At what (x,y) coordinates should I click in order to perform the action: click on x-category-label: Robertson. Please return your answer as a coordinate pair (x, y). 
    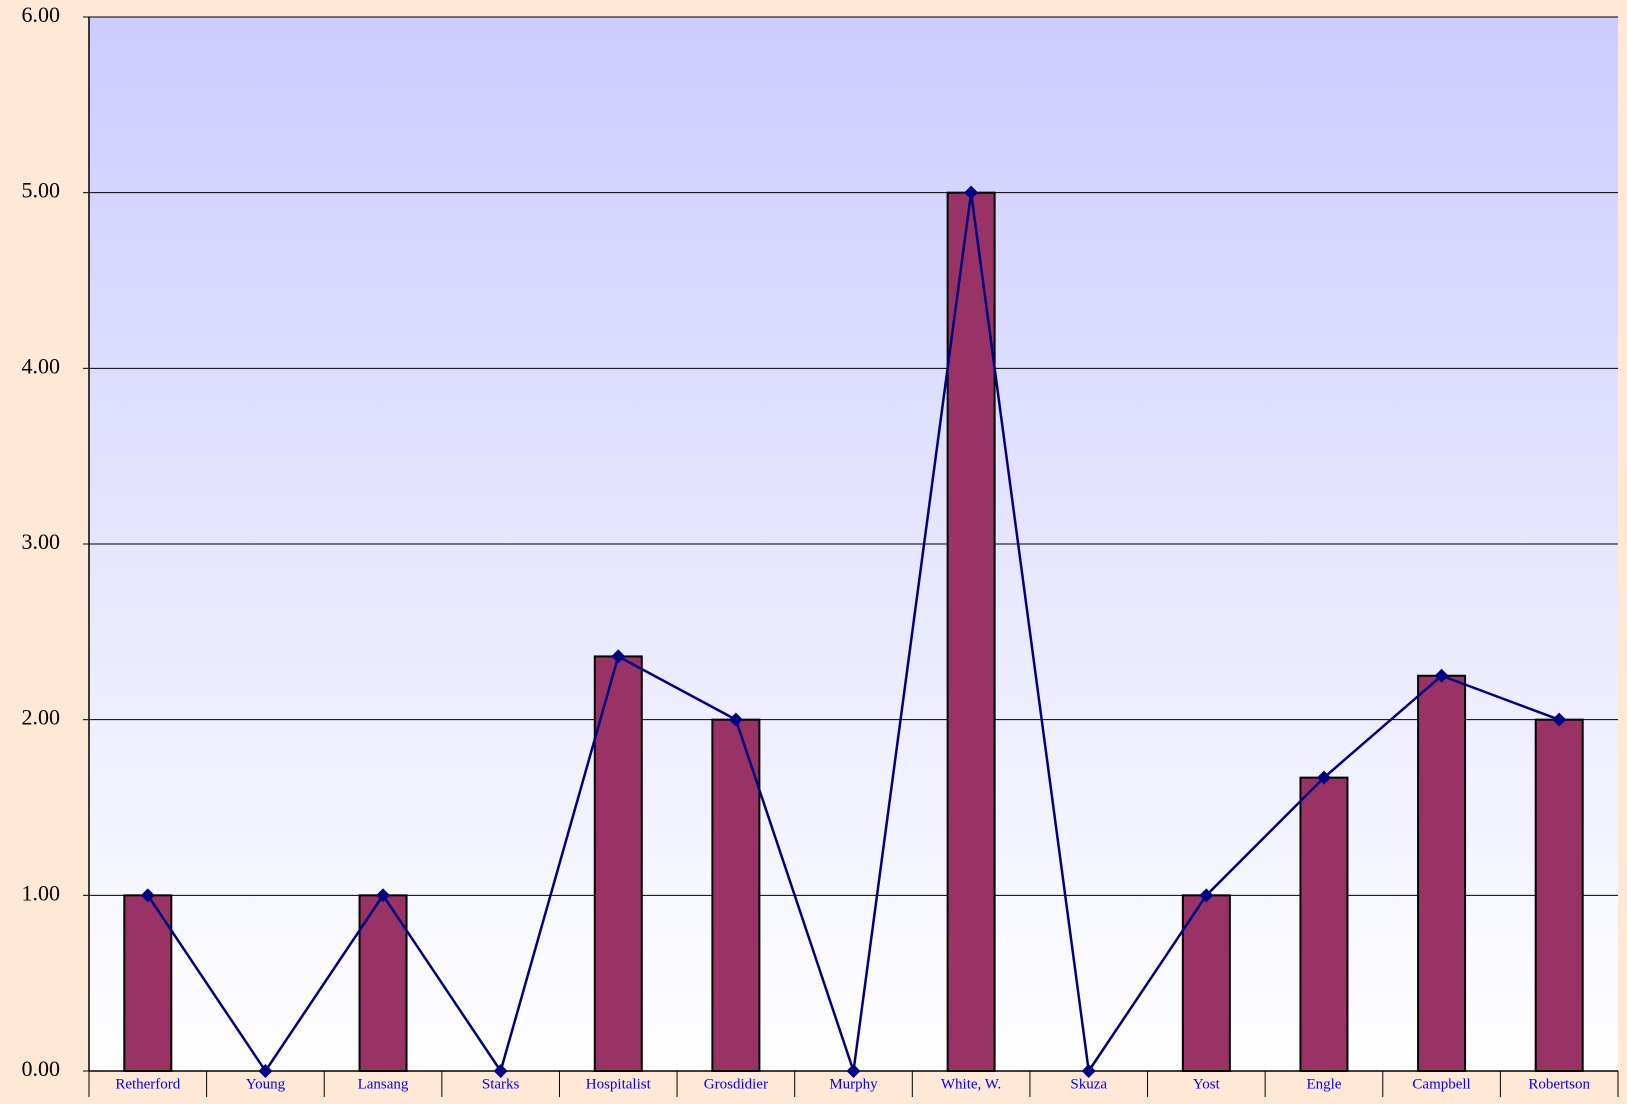
    Looking at the image, I should click on (1559, 1084).